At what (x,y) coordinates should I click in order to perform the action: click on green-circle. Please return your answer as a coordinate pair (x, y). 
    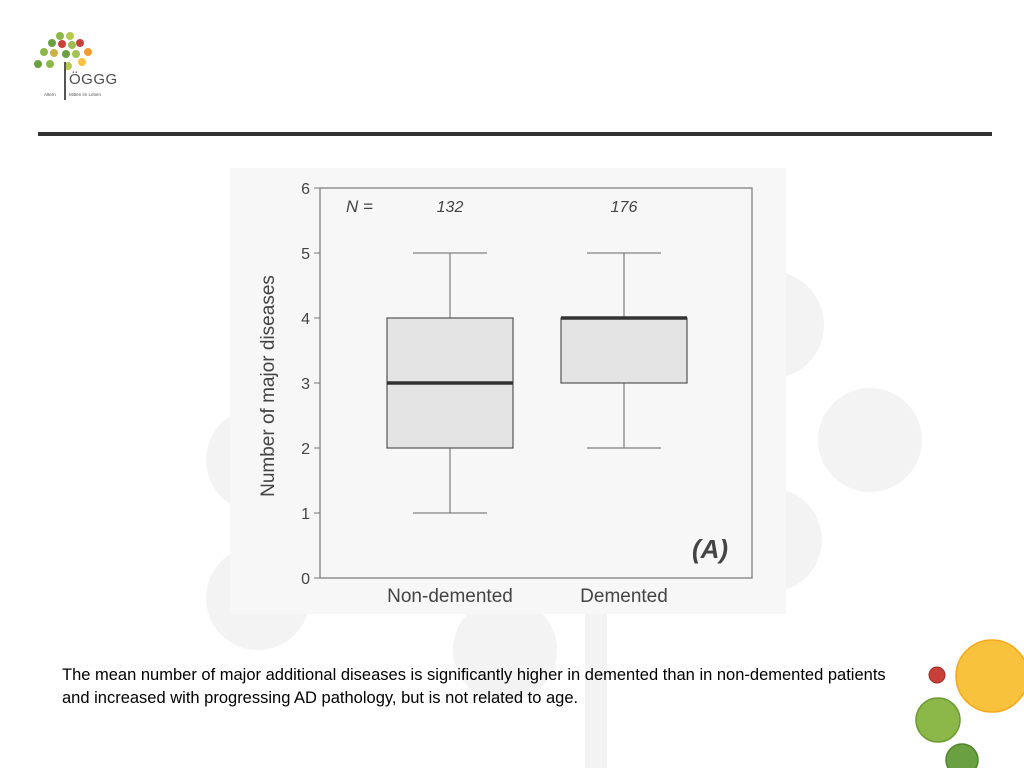
    Looking at the image, I should click on (938, 720).